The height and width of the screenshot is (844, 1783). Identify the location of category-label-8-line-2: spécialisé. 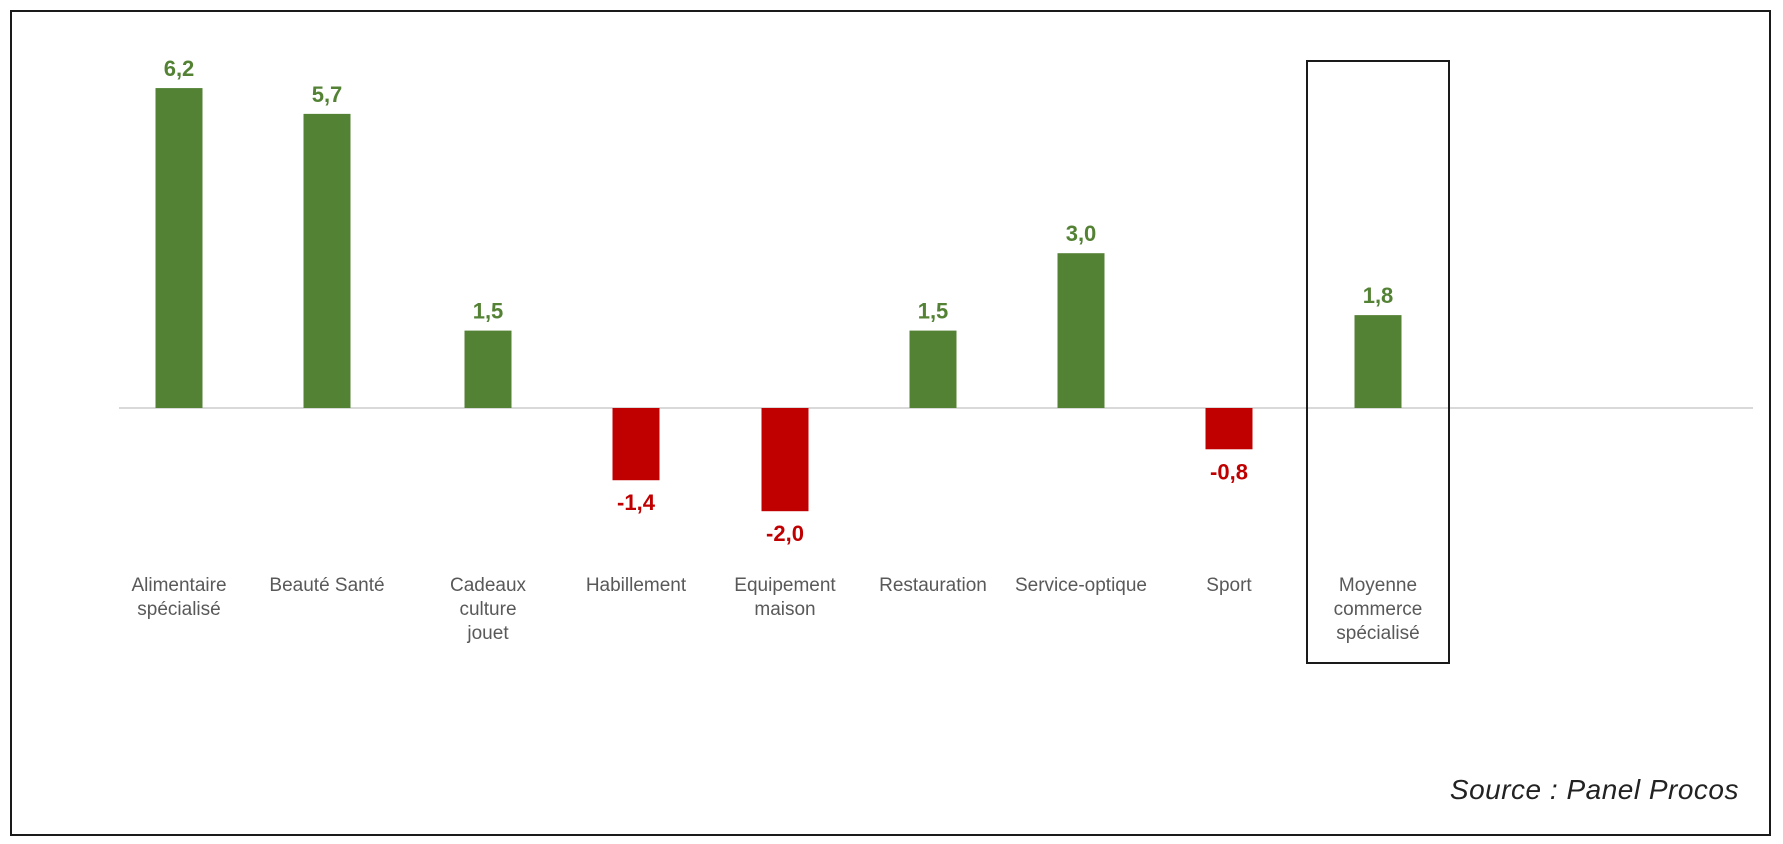
(1377, 633).